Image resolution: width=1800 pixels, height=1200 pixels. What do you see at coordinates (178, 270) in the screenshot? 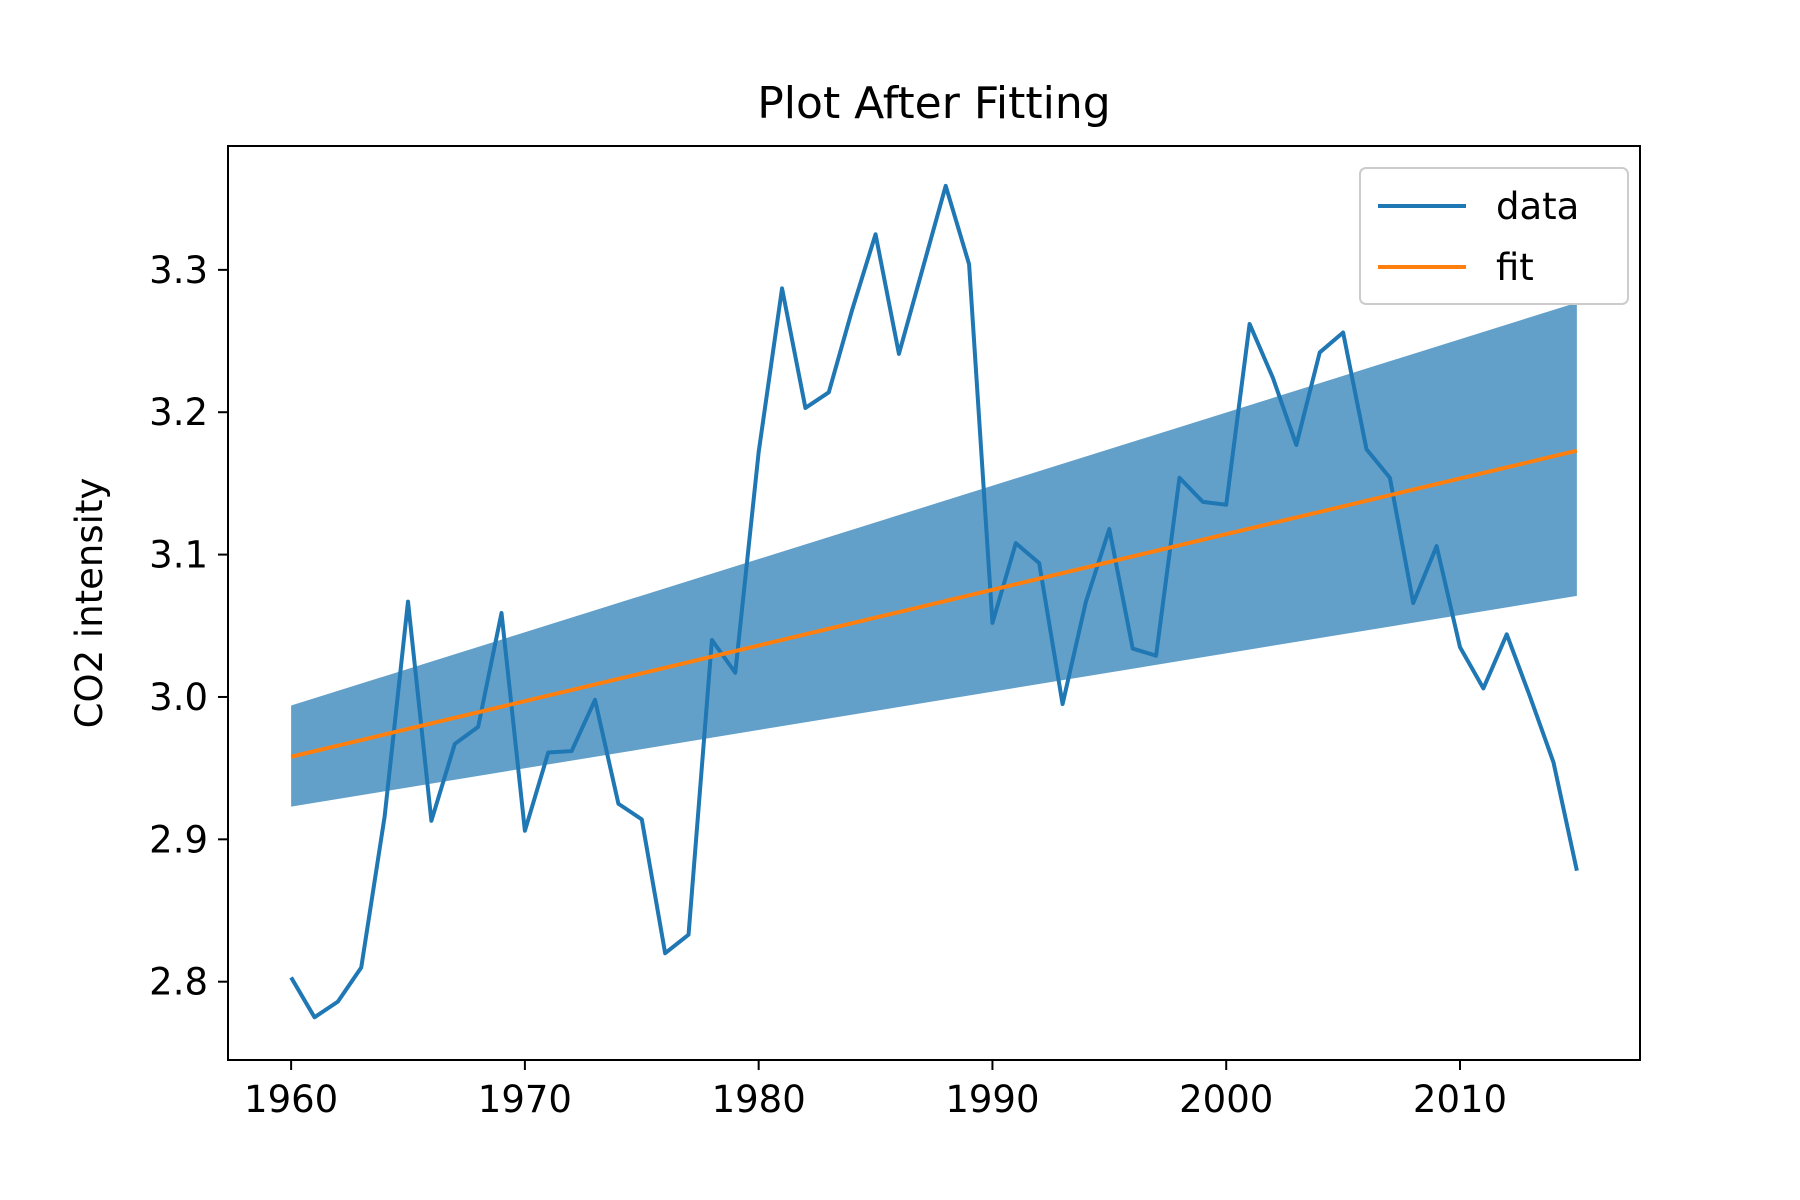
I see `y-tick-label: 3.3` at bounding box center [178, 270].